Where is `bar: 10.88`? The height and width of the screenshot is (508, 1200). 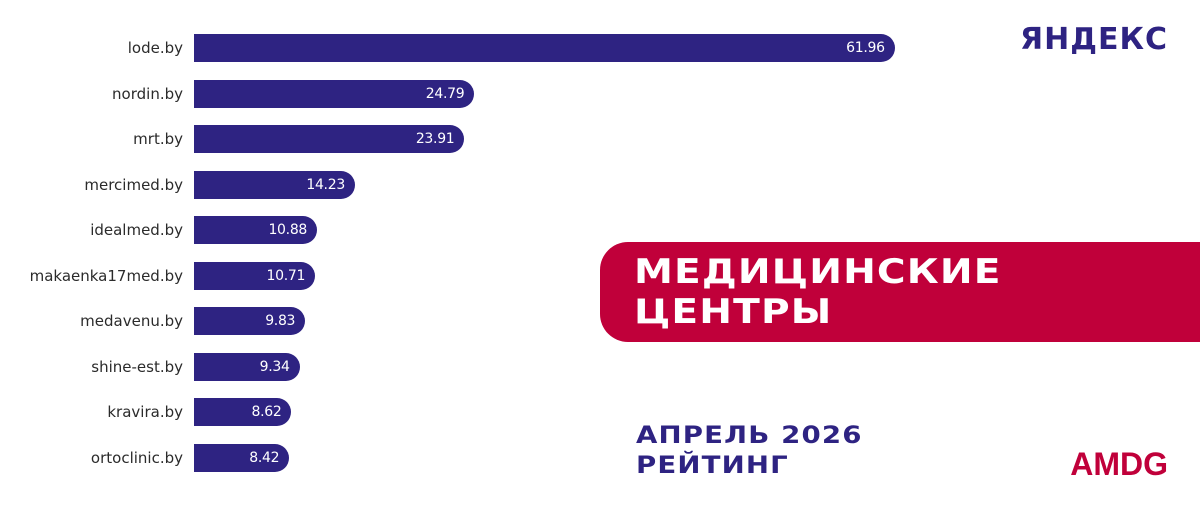
bar: 10.88 is located at coordinates (256, 230).